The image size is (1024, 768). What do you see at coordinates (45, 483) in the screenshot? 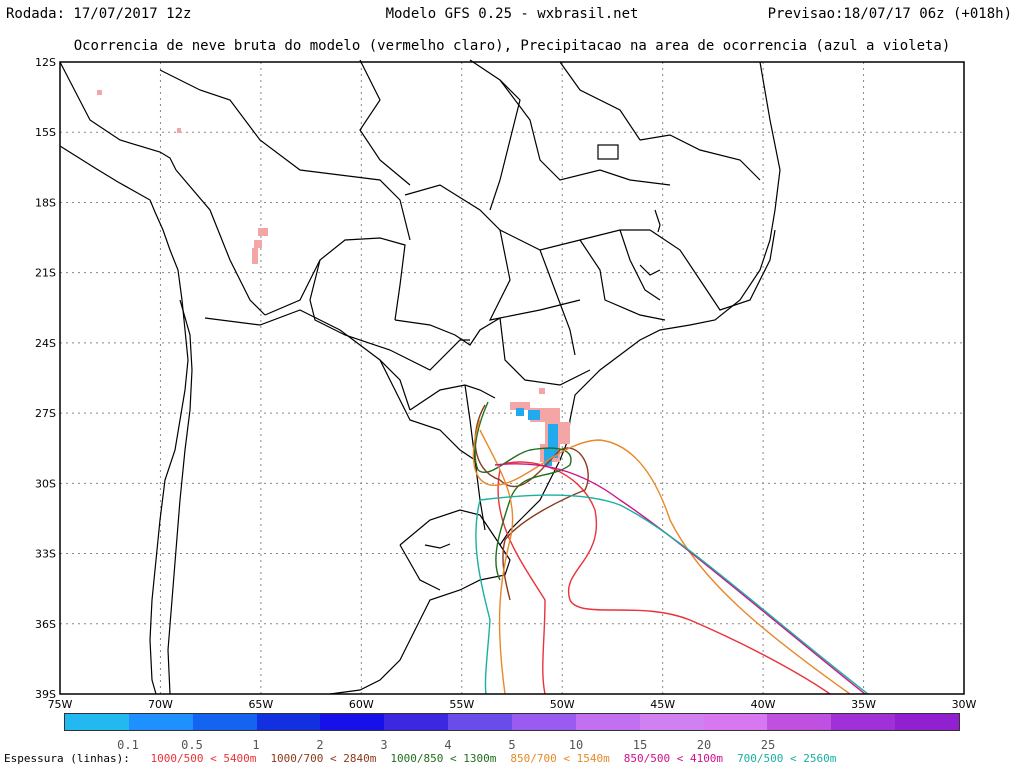
I see `latitude-label: 30S` at bounding box center [45, 483].